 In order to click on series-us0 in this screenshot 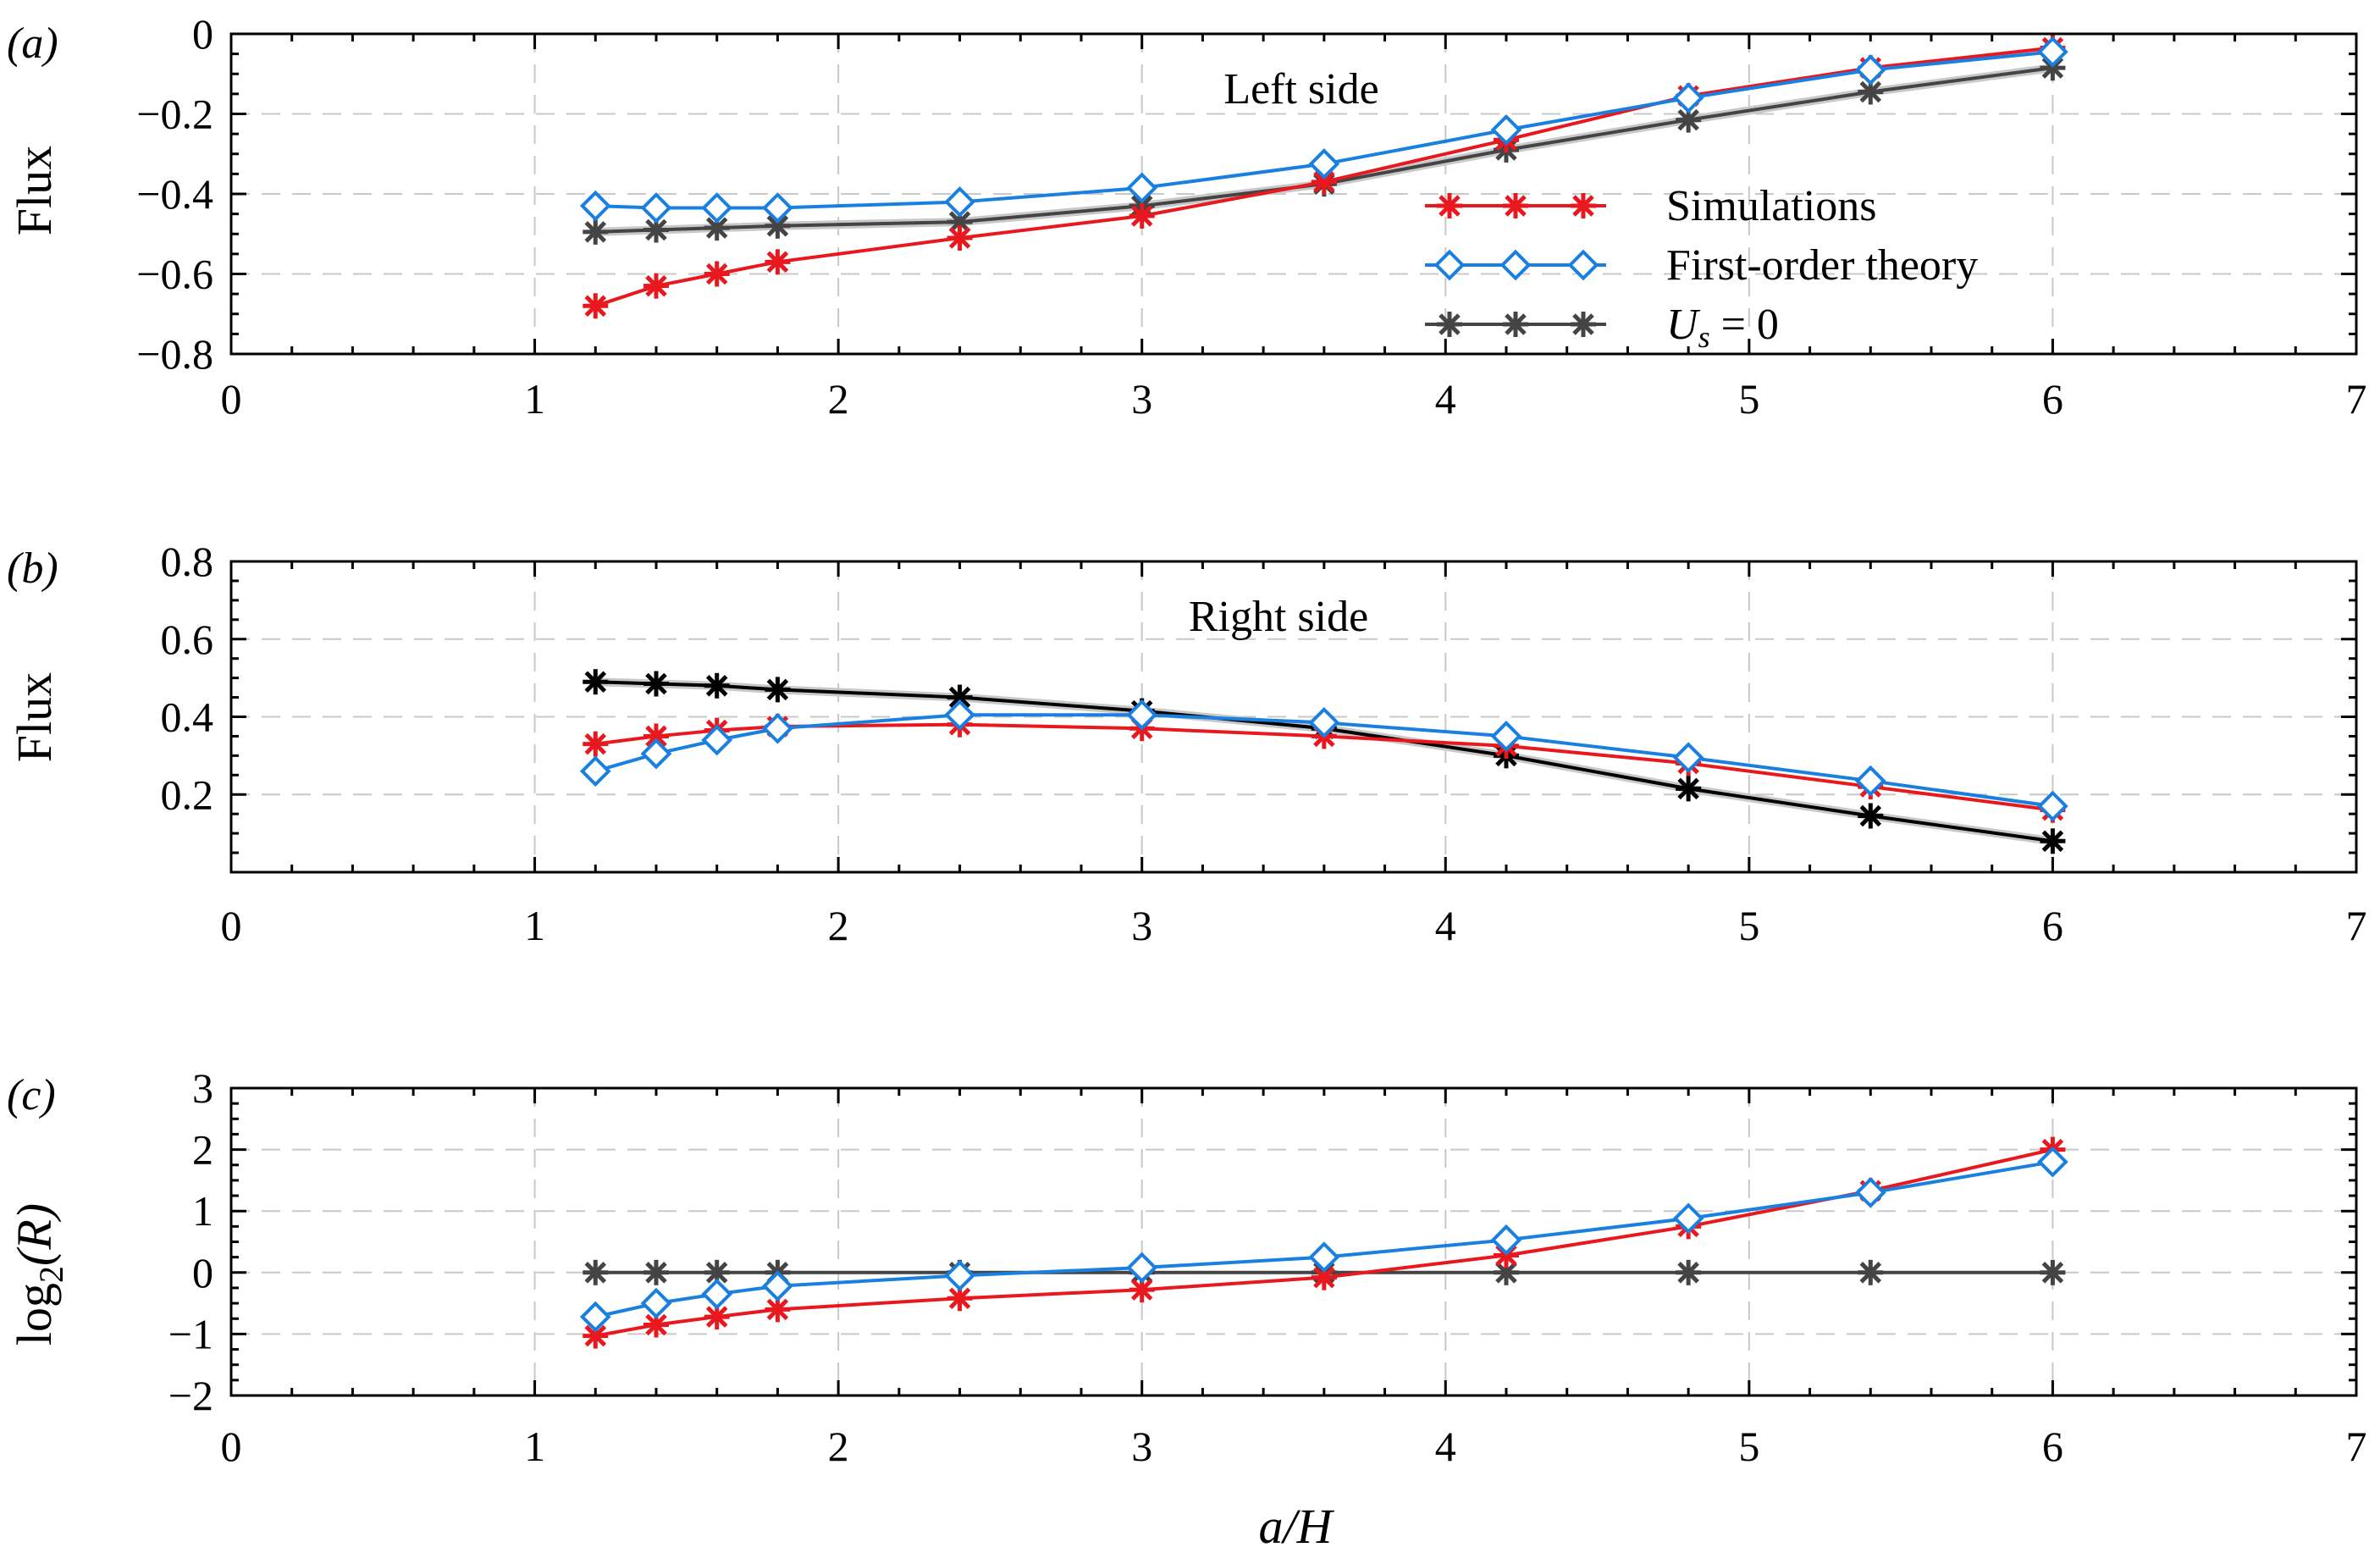, I will do `click(1324, 762)`.